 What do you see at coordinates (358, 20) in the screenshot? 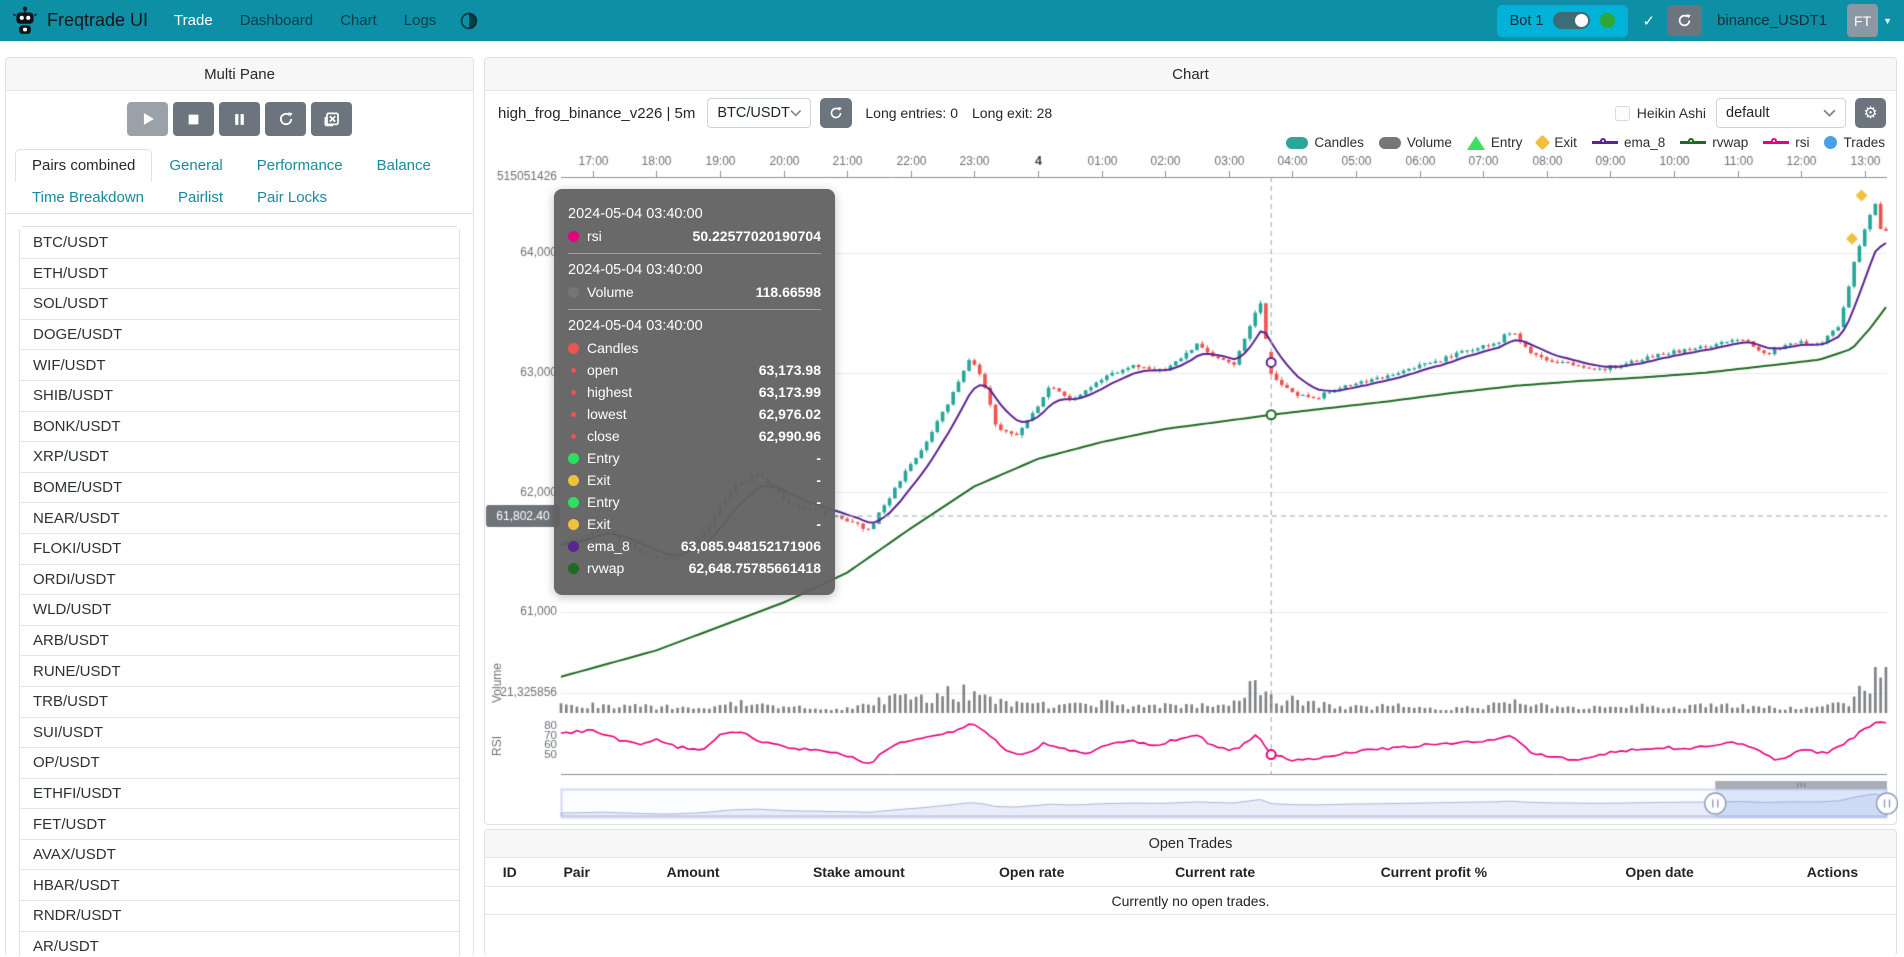
I see `nav-link-chart: Chart` at bounding box center [358, 20].